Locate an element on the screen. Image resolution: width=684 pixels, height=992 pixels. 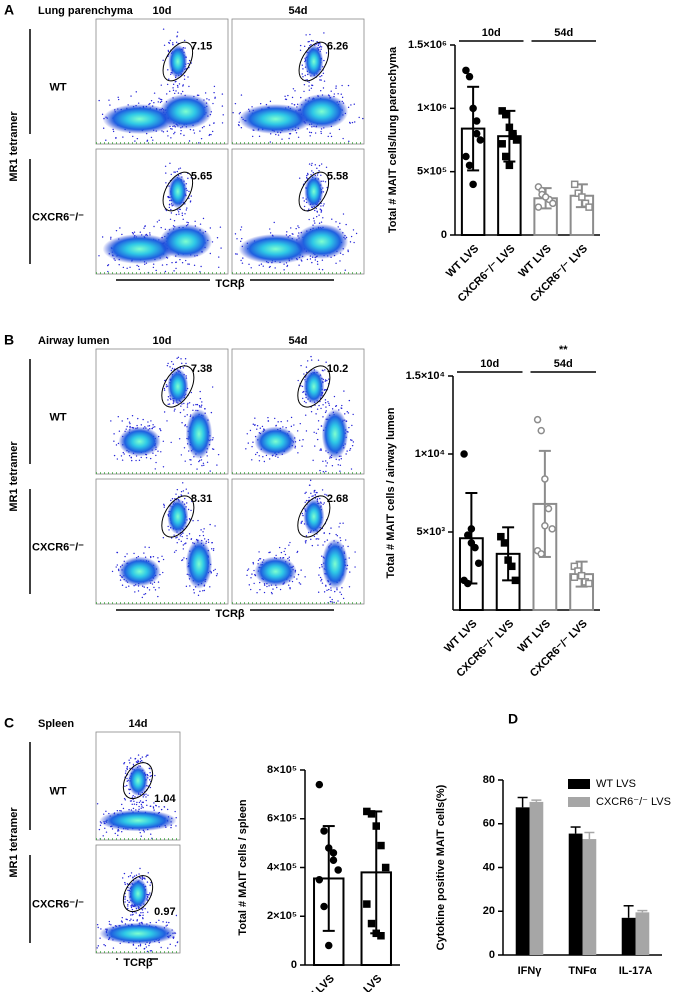
gate-percent: 6.26 is located at coordinates (337, 46).